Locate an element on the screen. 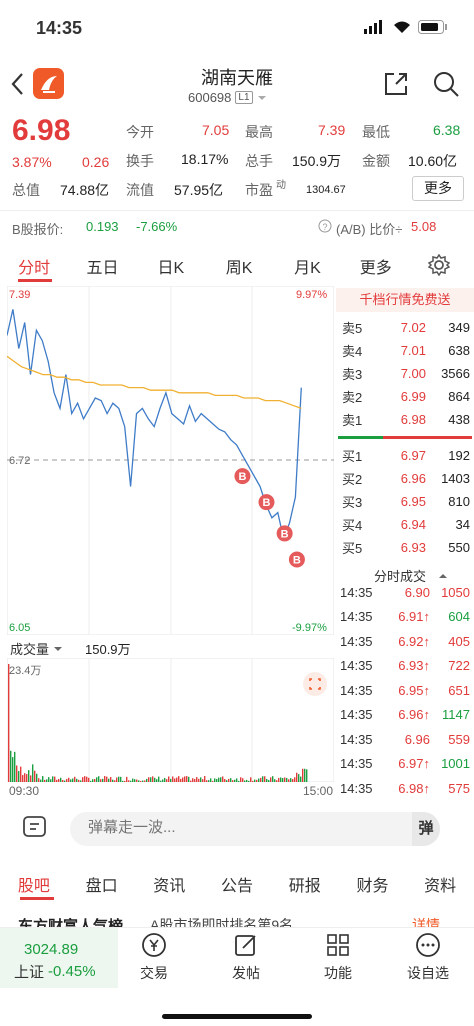 The height and width of the screenshot is (1026, 474). tick-price: 6.90 is located at coordinates (417, 592).